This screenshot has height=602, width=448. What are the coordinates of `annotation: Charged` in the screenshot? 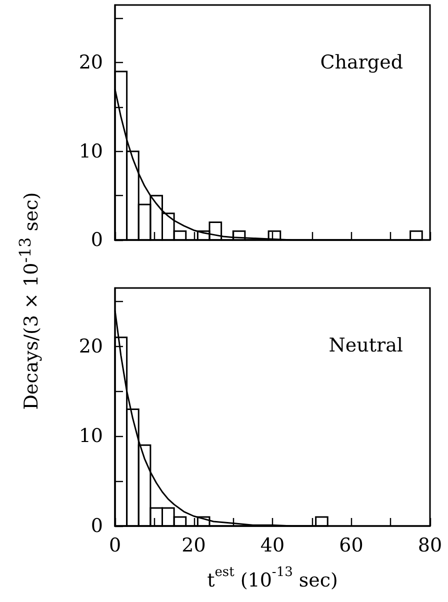 It's located at (362, 63).